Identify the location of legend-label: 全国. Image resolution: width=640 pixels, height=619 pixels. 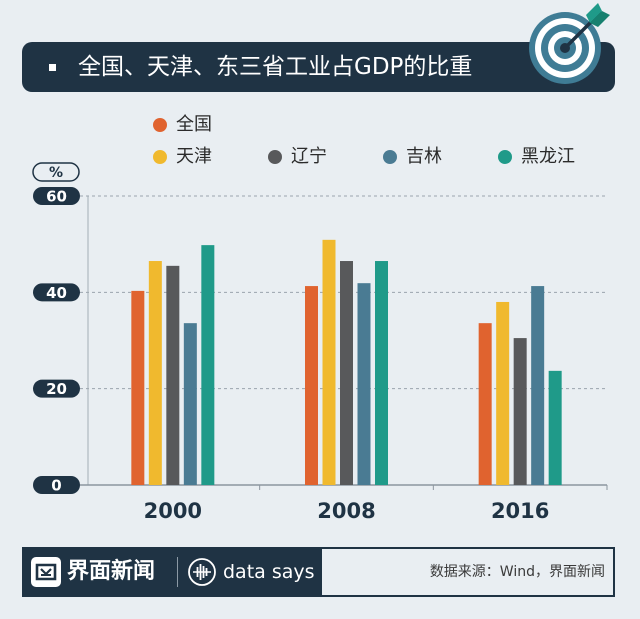
(194, 124).